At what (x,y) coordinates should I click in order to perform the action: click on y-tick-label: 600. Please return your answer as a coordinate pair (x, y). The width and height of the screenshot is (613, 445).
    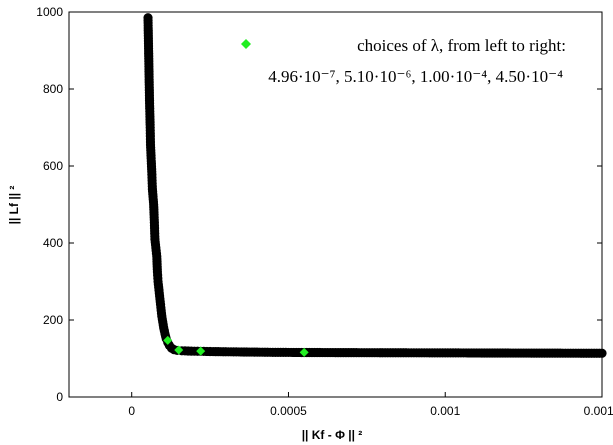
    Looking at the image, I should click on (53, 166).